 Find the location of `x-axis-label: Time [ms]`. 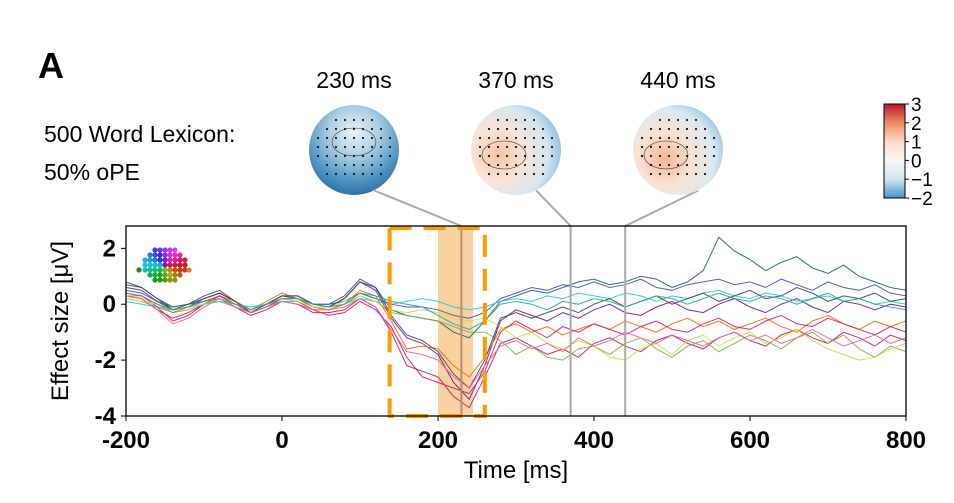

x-axis-label: Time [ms] is located at coordinates (516, 470).